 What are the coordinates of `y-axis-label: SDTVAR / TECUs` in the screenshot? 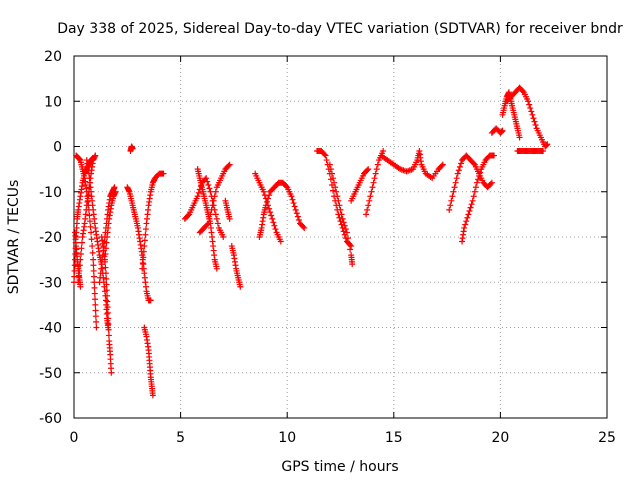 It's located at (14, 237).